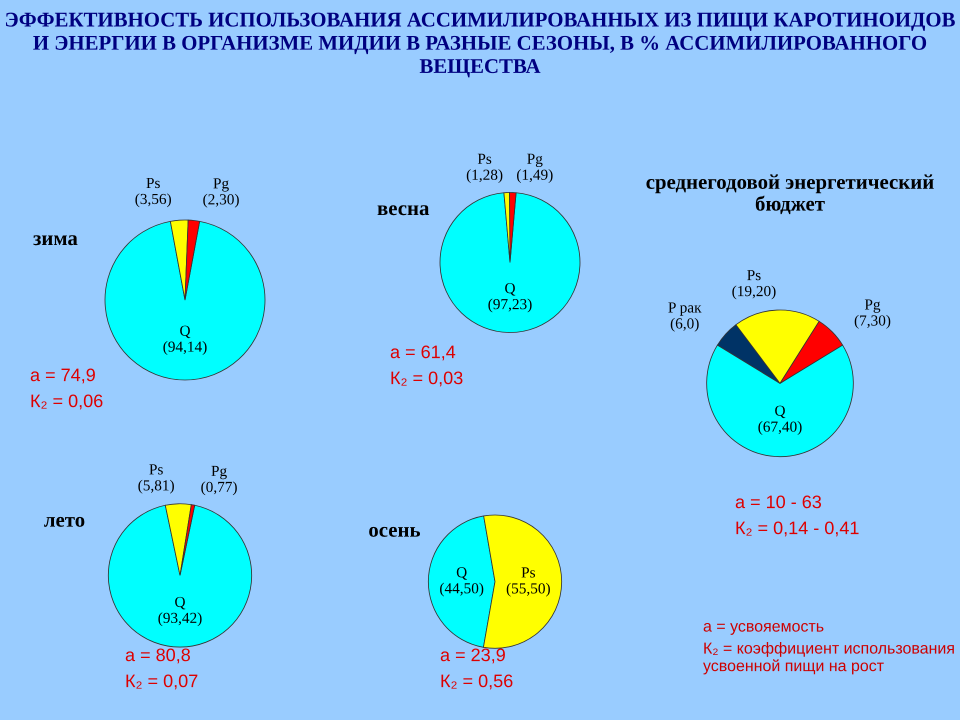 The image size is (960, 720). Describe the element at coordinates (780, 428) in the screenshot. I see `data-label: (67,40)` at that location.